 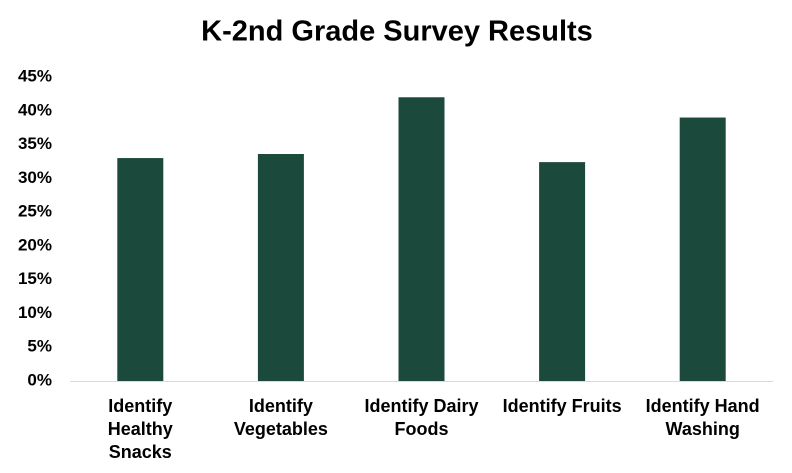 What do you see at coordinates (35, 177) in the screenshot?
I see `y-tick-label: 30%` at bounding box center [35, 177].